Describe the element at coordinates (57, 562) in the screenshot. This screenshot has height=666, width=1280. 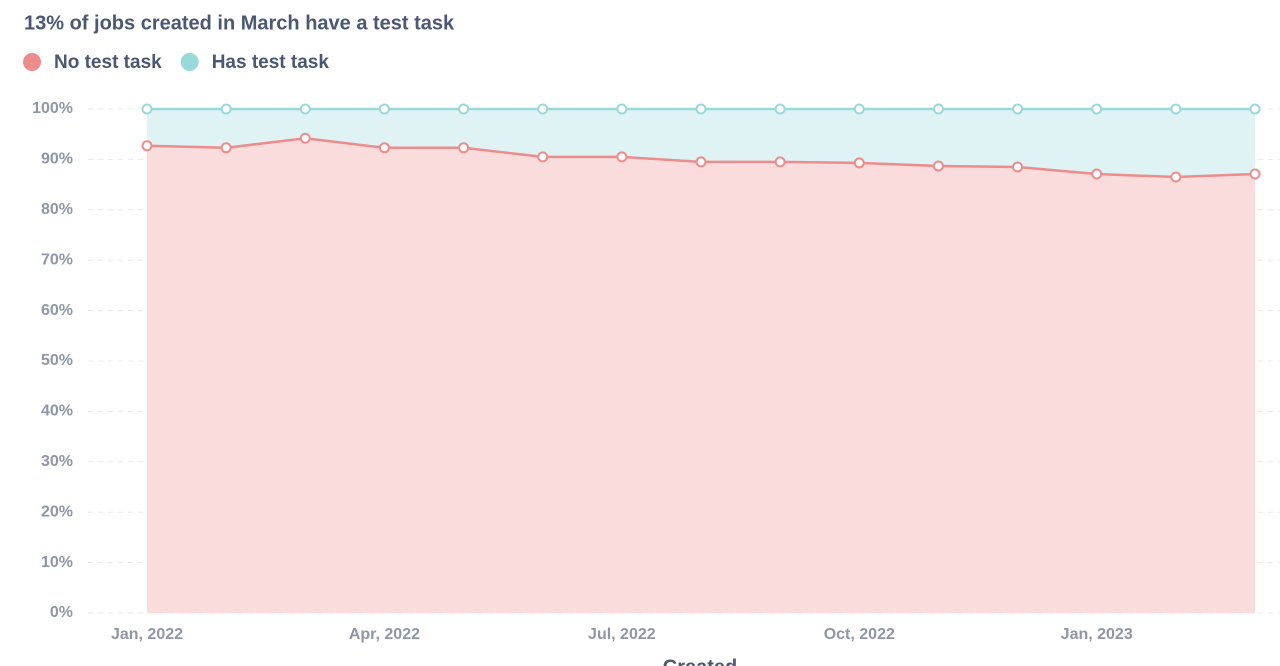
I see `y-tick-label: 10%` at that location.